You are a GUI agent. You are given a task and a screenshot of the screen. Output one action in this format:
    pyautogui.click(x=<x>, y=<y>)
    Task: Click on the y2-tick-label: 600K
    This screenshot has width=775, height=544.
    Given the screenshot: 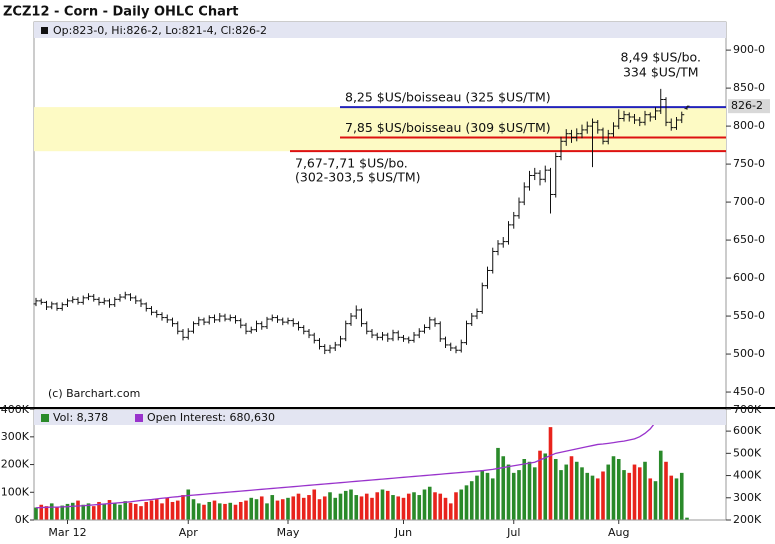 What is the action you would take?
    pyautogui.click(x=747, y=430)
    